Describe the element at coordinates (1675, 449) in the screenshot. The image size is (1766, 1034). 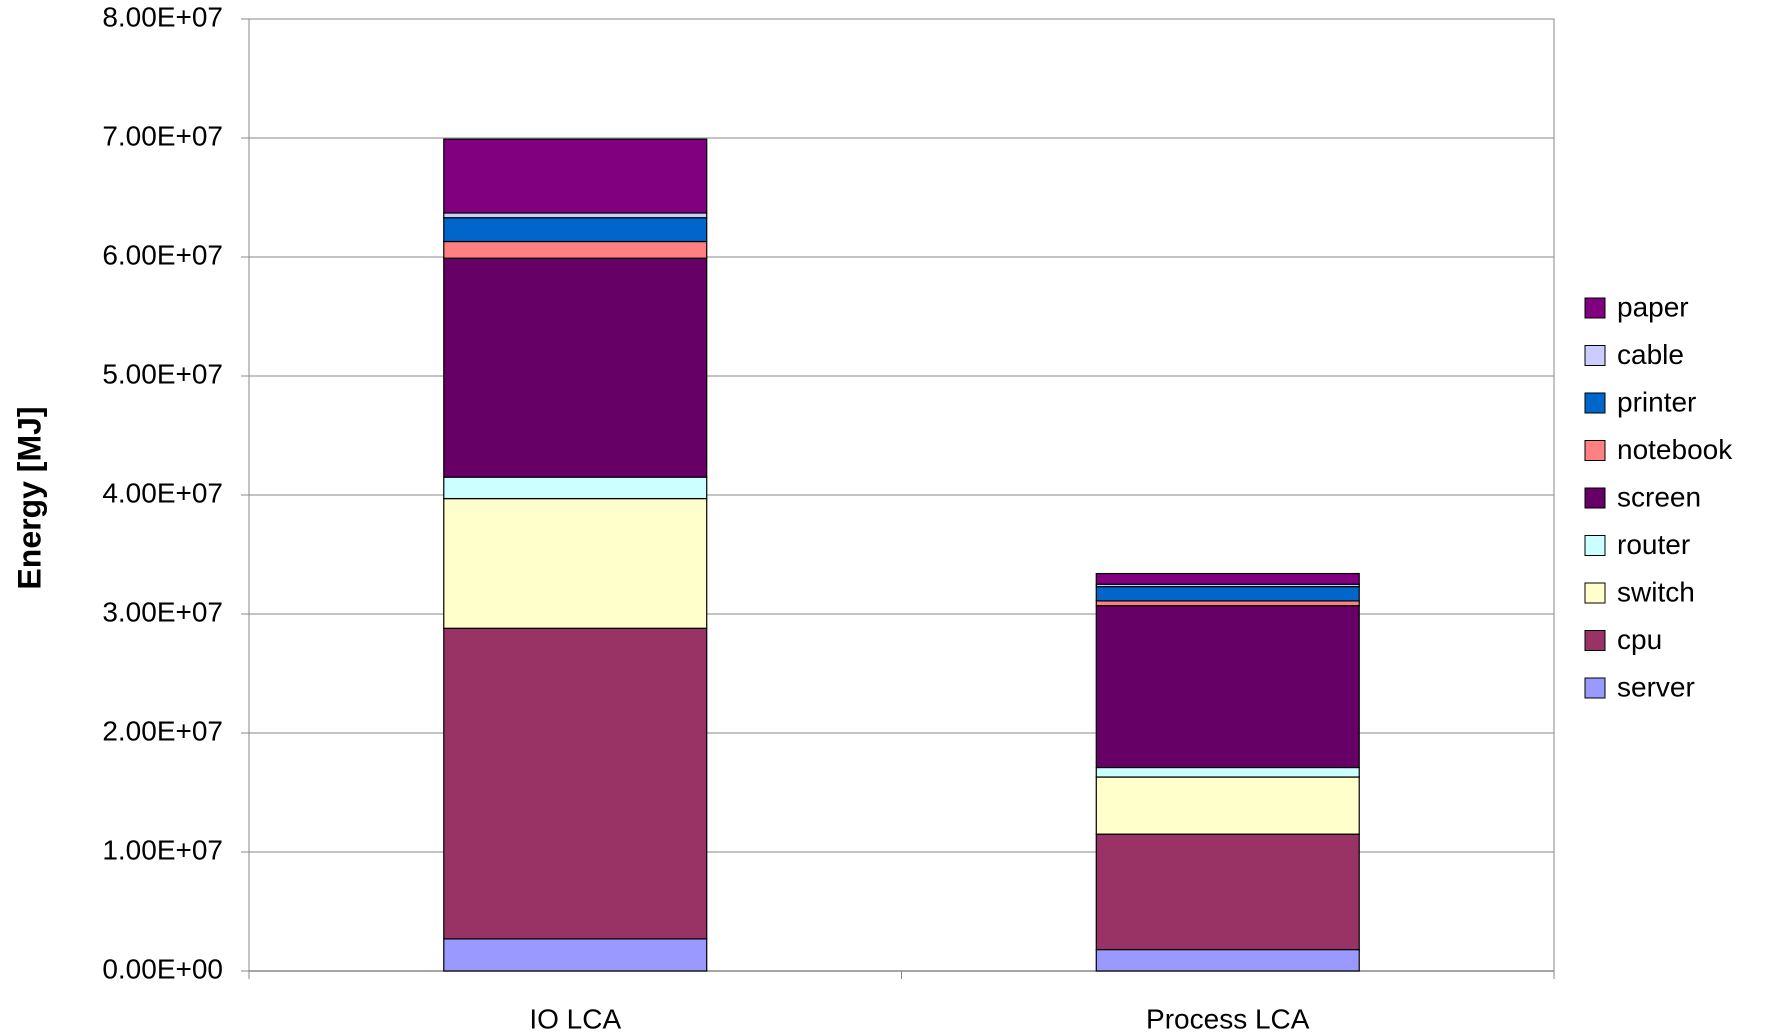
I see `legend-label: notebook` at that location.